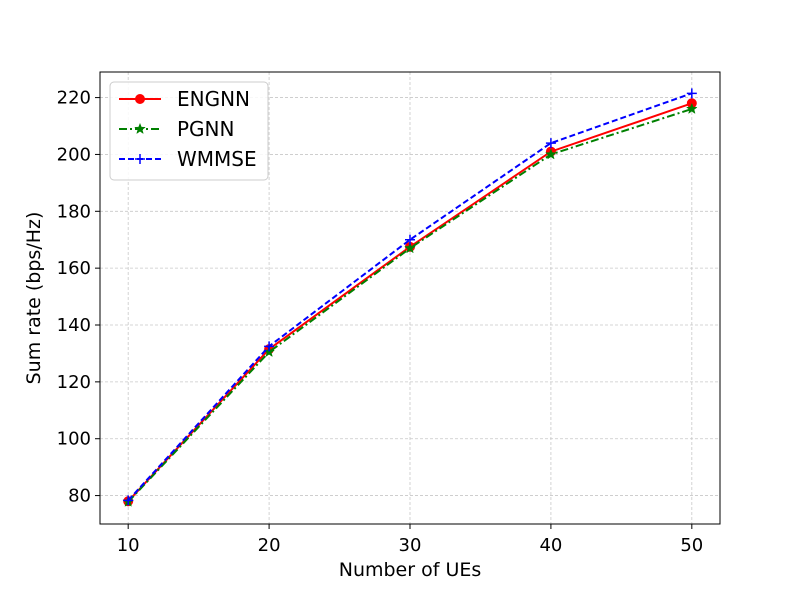 The height and width of the screenshot is (600, 800). I want to click on x-tick-label: 20, so click(269, 545).